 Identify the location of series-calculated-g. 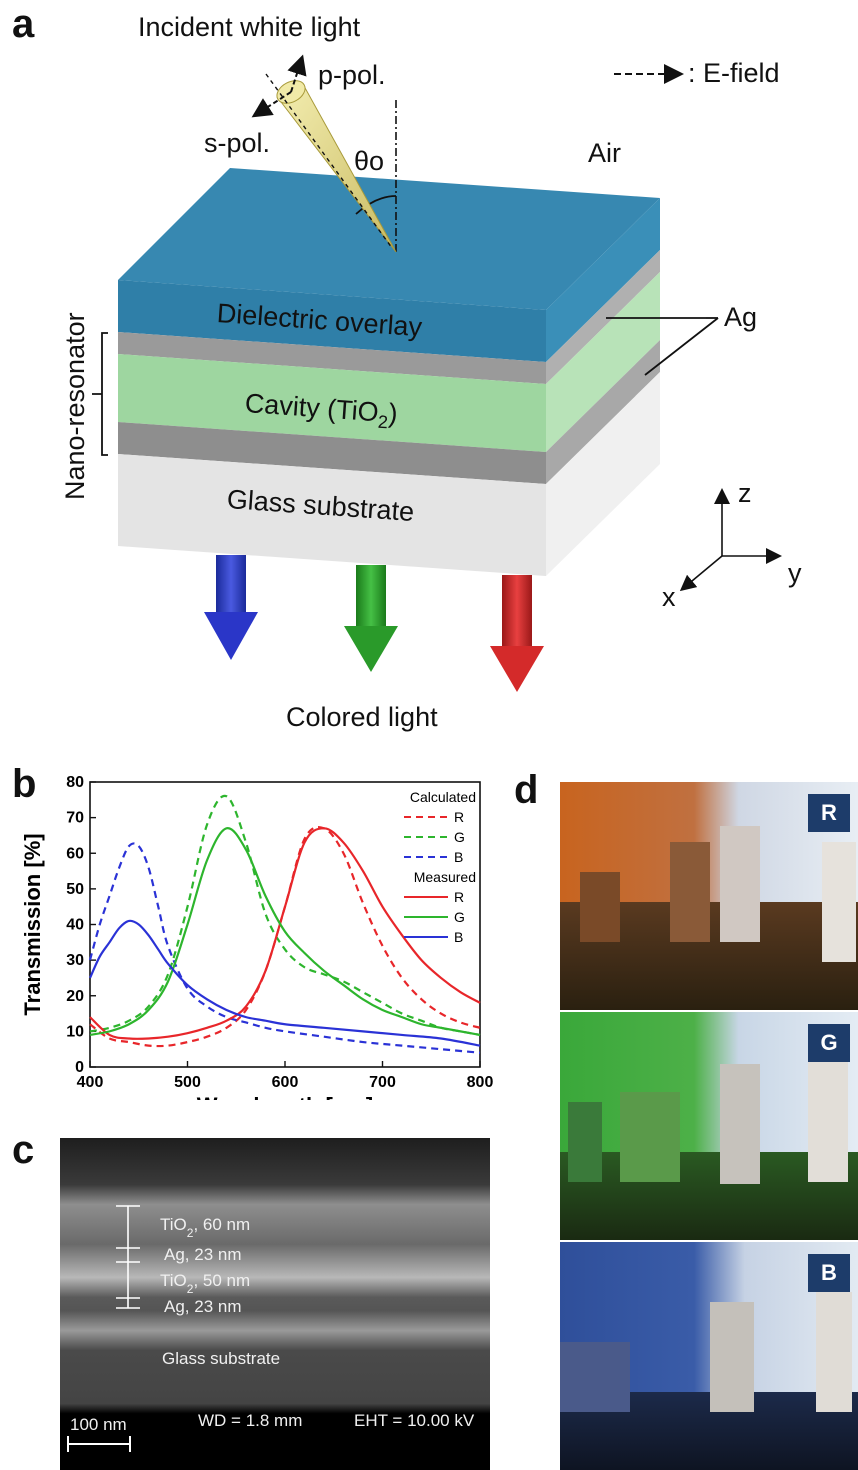
(285, 915).